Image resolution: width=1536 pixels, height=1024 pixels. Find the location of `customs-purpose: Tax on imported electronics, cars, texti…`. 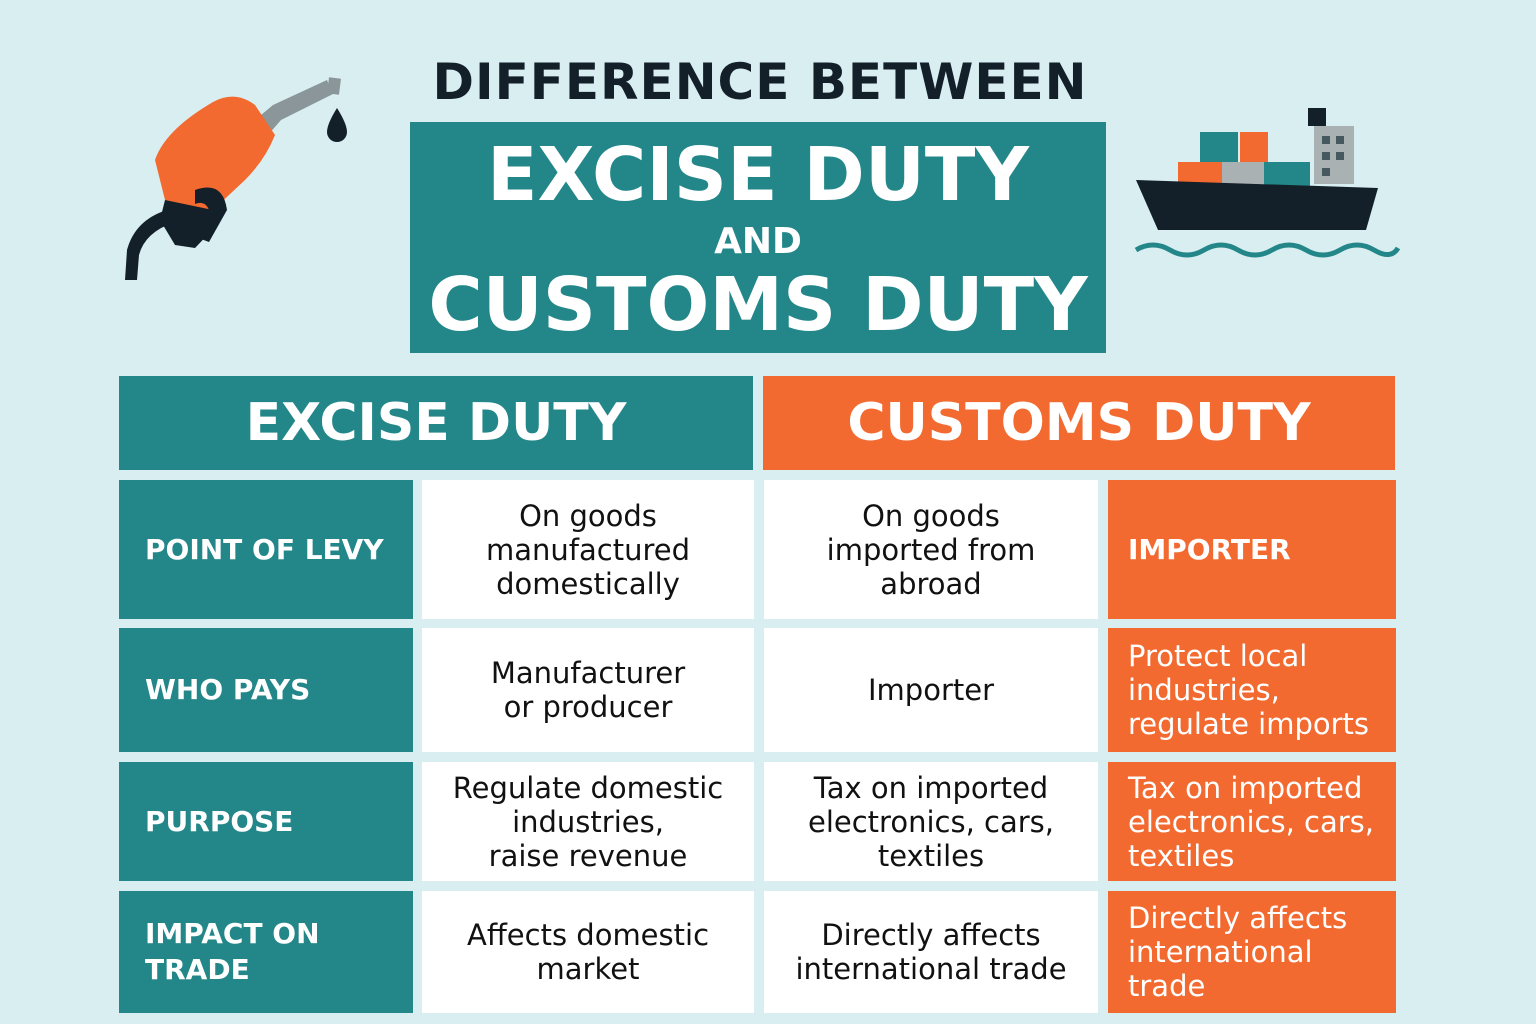

customs-purpose: Tax on imported electronics, cars, texti… is located at coordinates (931, 821).